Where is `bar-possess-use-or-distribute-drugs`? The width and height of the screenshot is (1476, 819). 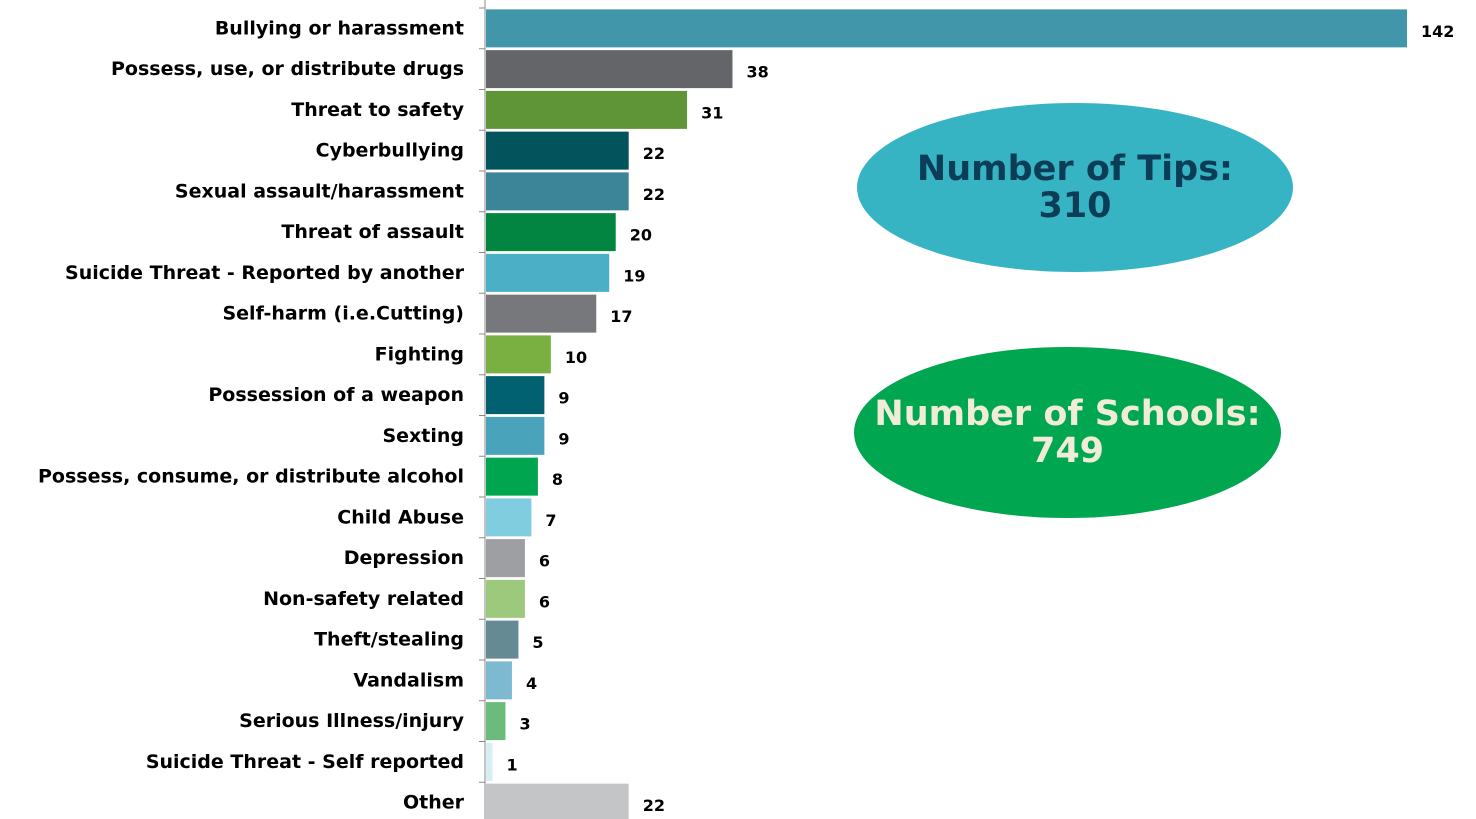
bar-possess-use-or-distribute-drugs is located at coordinates (609, 69).